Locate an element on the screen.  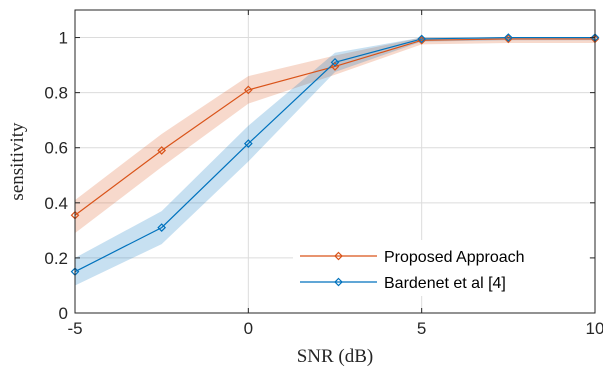
y-tick-label: 0.2 is located at coordinates (56, 258).